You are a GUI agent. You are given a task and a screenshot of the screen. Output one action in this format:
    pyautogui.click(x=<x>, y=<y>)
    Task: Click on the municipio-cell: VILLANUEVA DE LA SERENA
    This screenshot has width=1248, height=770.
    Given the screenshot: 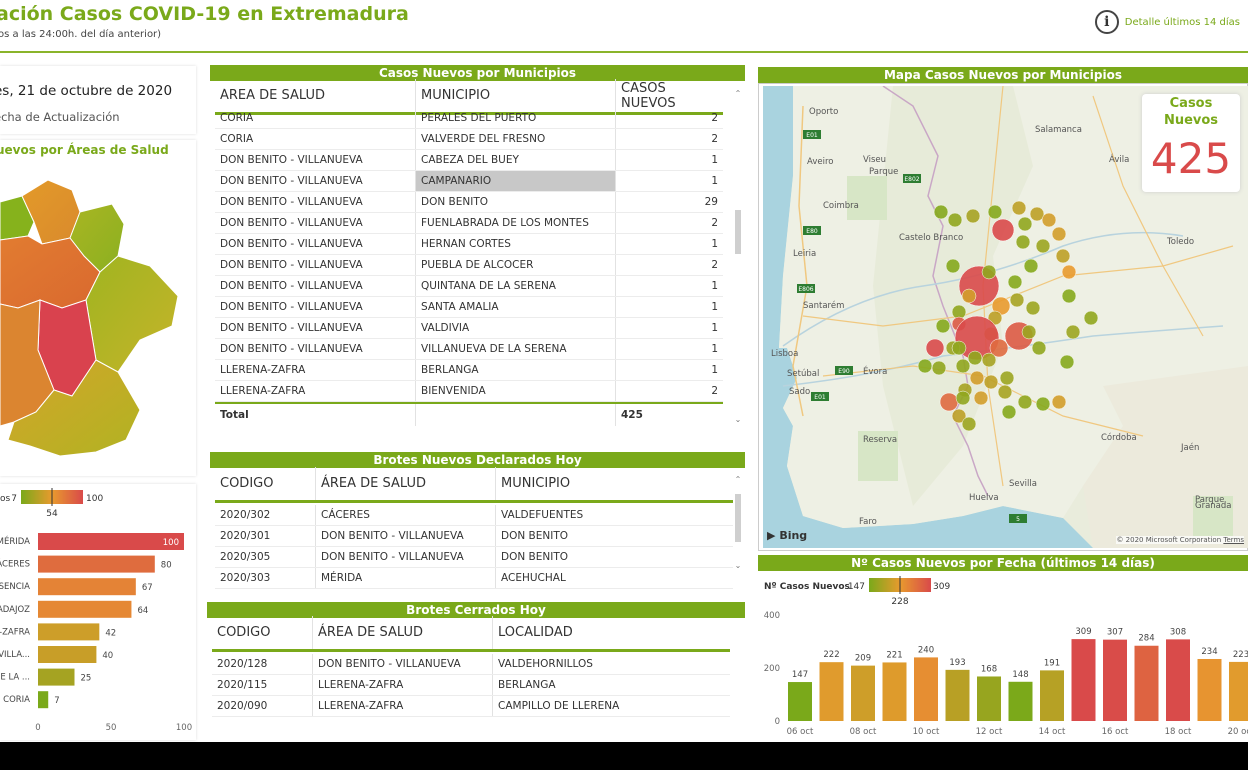 What is the action you would take?
    pyautogui.click(x=515, y=349)
    